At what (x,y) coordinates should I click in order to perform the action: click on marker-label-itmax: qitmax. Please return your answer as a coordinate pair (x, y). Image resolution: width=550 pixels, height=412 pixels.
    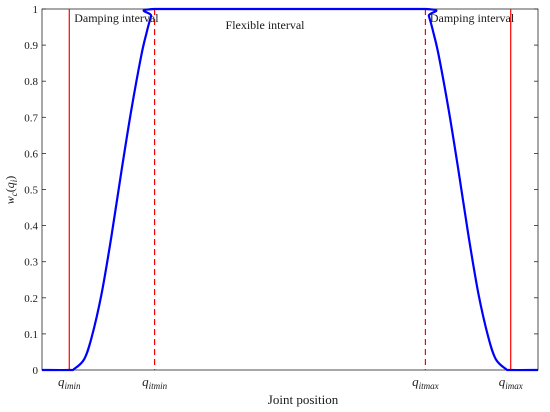
    Looking at the image, I should click on (425, 382).